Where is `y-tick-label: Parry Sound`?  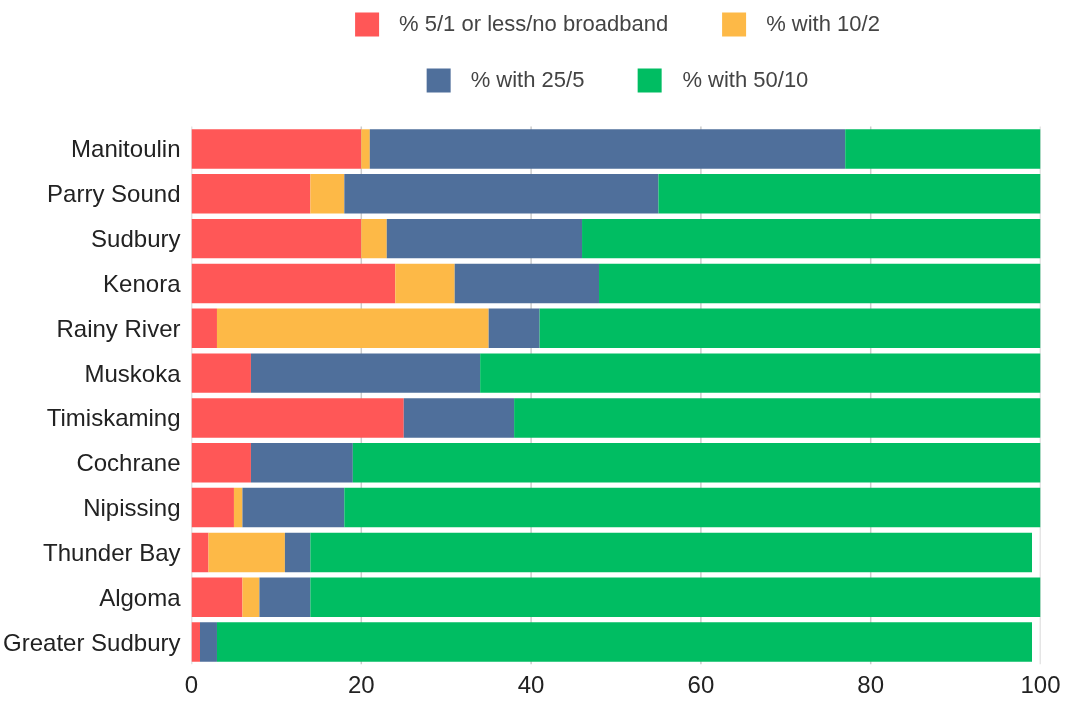 y-tick-label: Parry Sound is located at coordinates (114, 194).